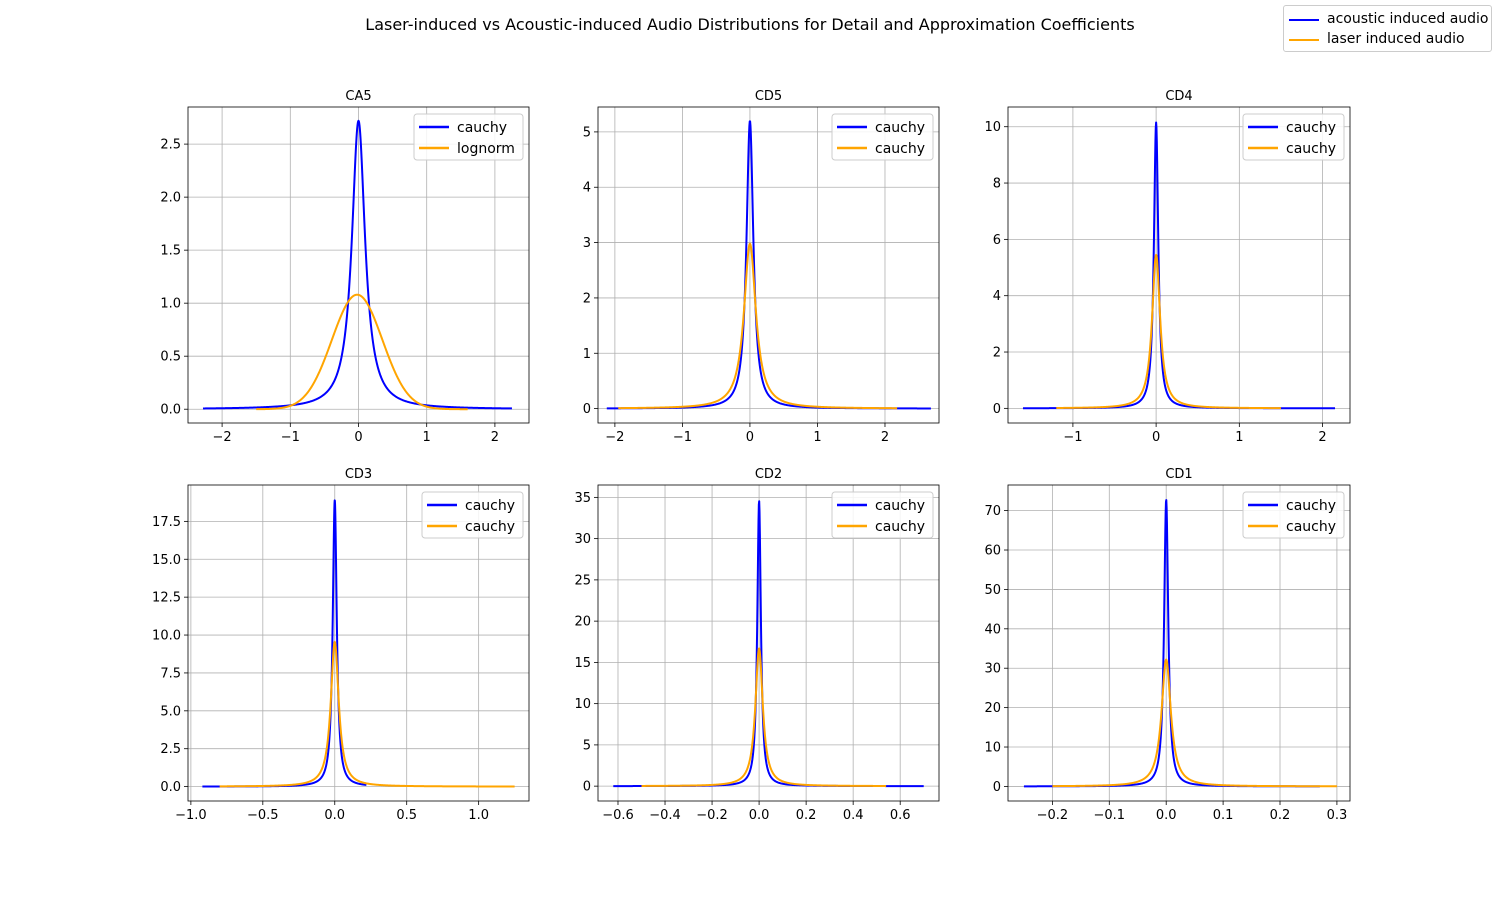  I want to click on legend-item-acoustic: acoustic induced audio, so click(1387, 20).